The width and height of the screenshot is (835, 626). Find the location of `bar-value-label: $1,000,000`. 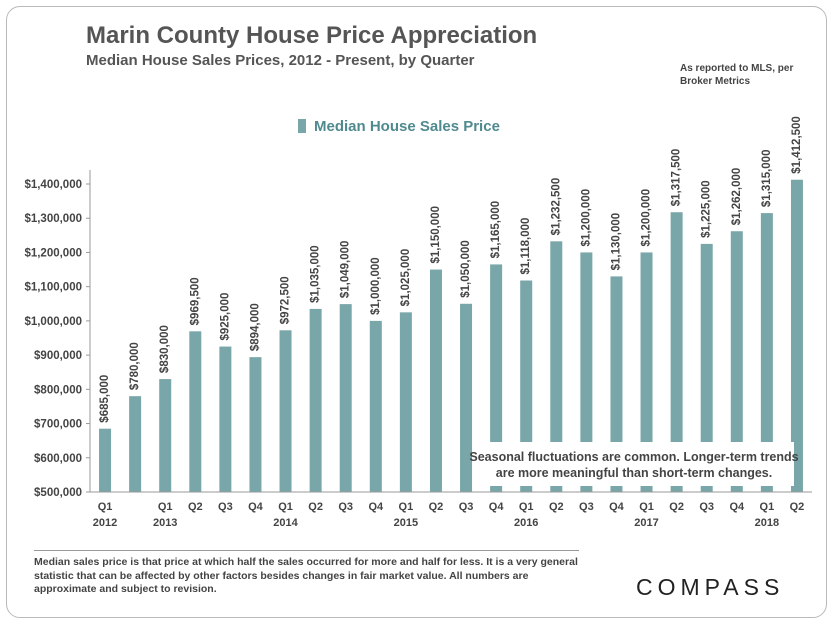

bar-value-label: $1,000,000 is located at coordinates (376, 286).